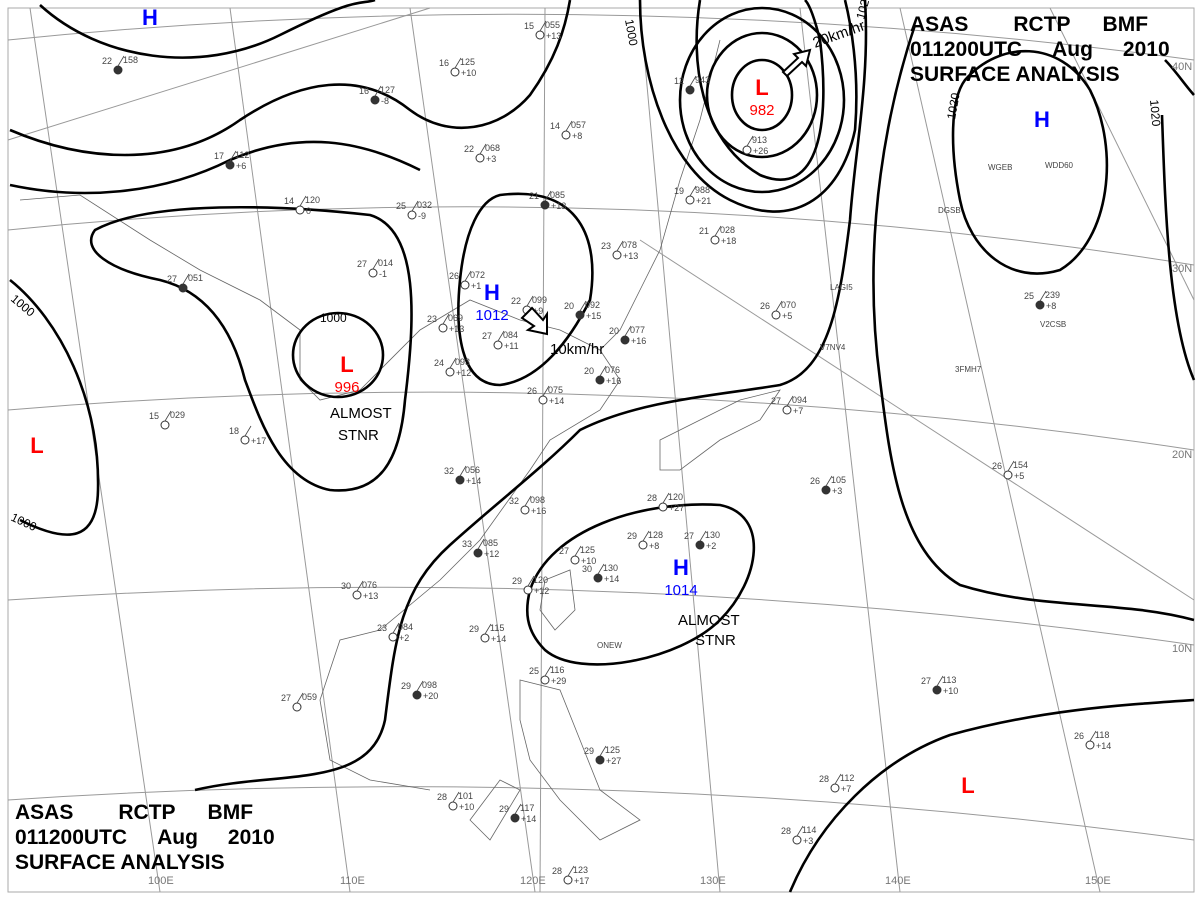 Image resolution: width=1200 pixels, height=900 pixels. I want to click on station-pressure-tendency: +12, so click(541, 591).